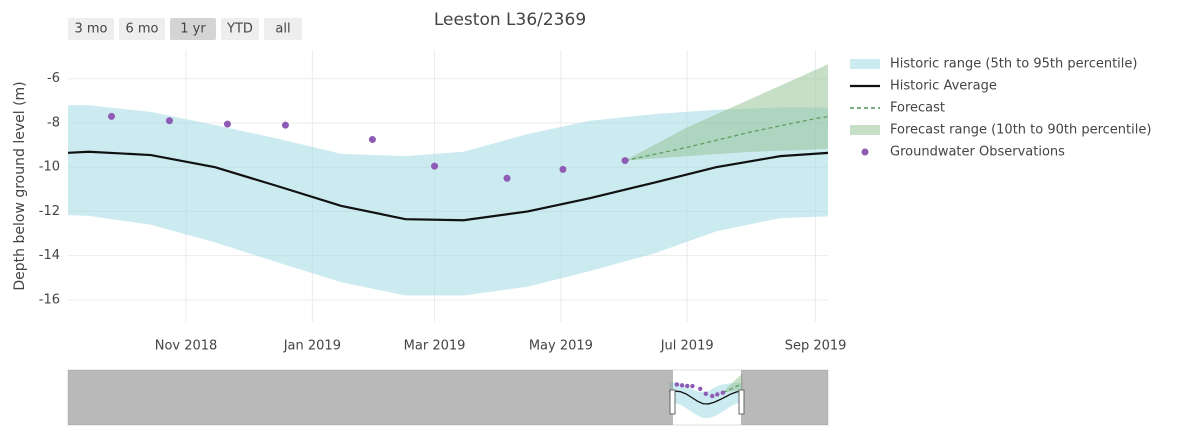  I want to click on button-label: YTD, so click(239, 29).